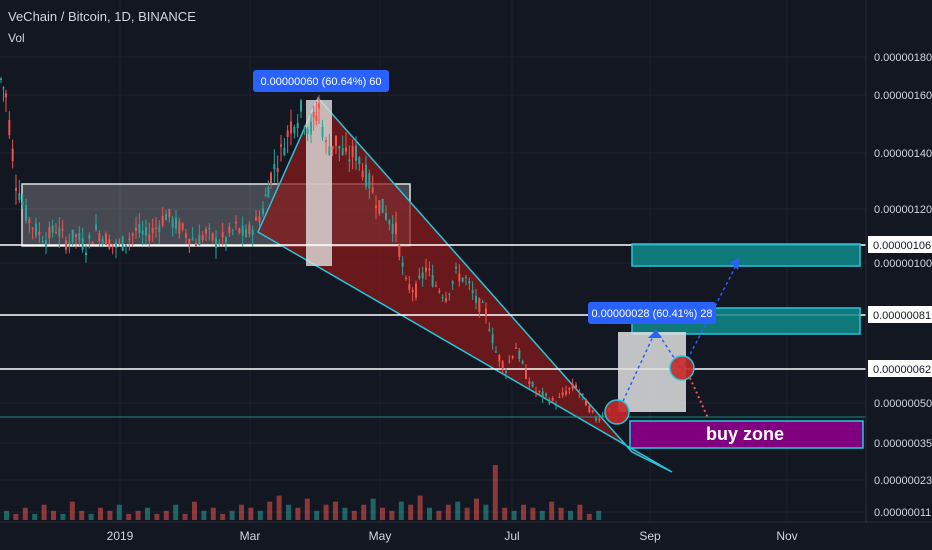  I want to click on volume-label: Vol, so click(16, 38).